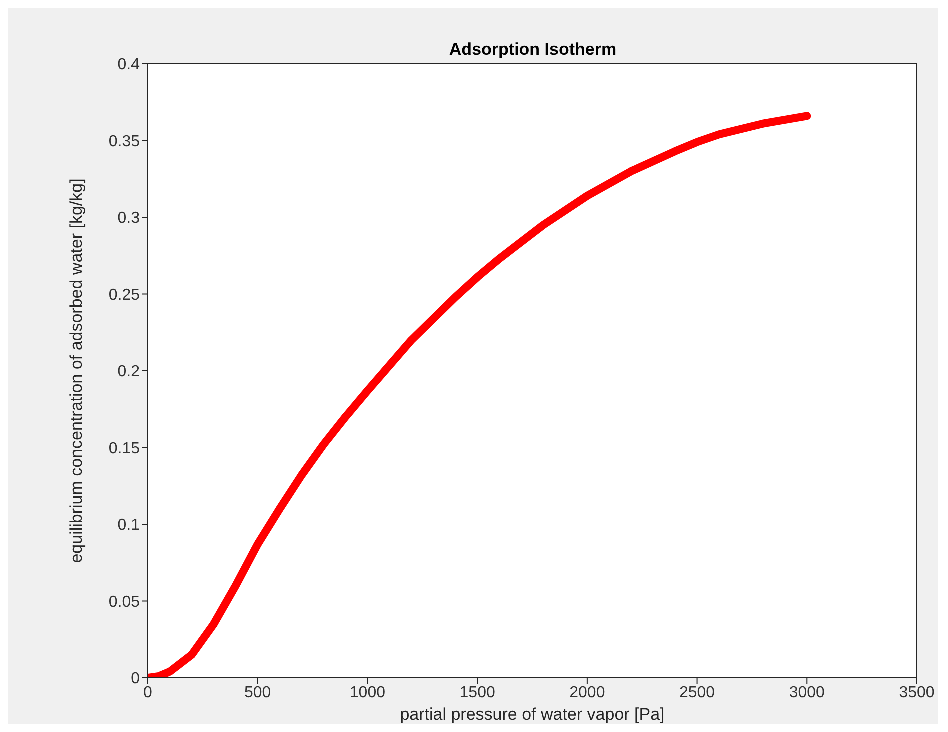 This screenshot has width=948, height=732. I want to click on y-tick-label: 0.35, so click(124, 141).